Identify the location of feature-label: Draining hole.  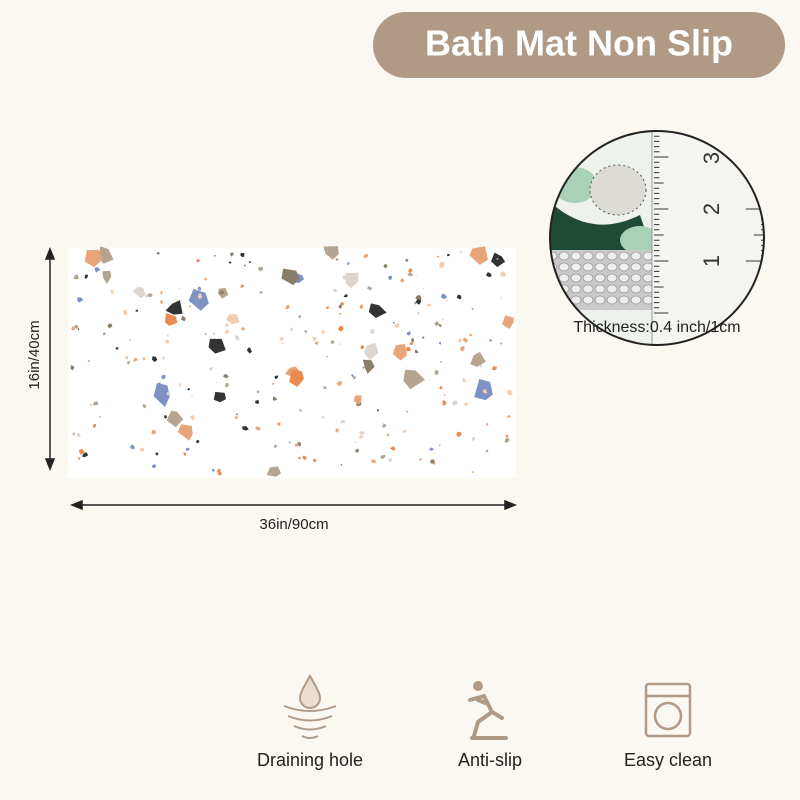
(310, 760).